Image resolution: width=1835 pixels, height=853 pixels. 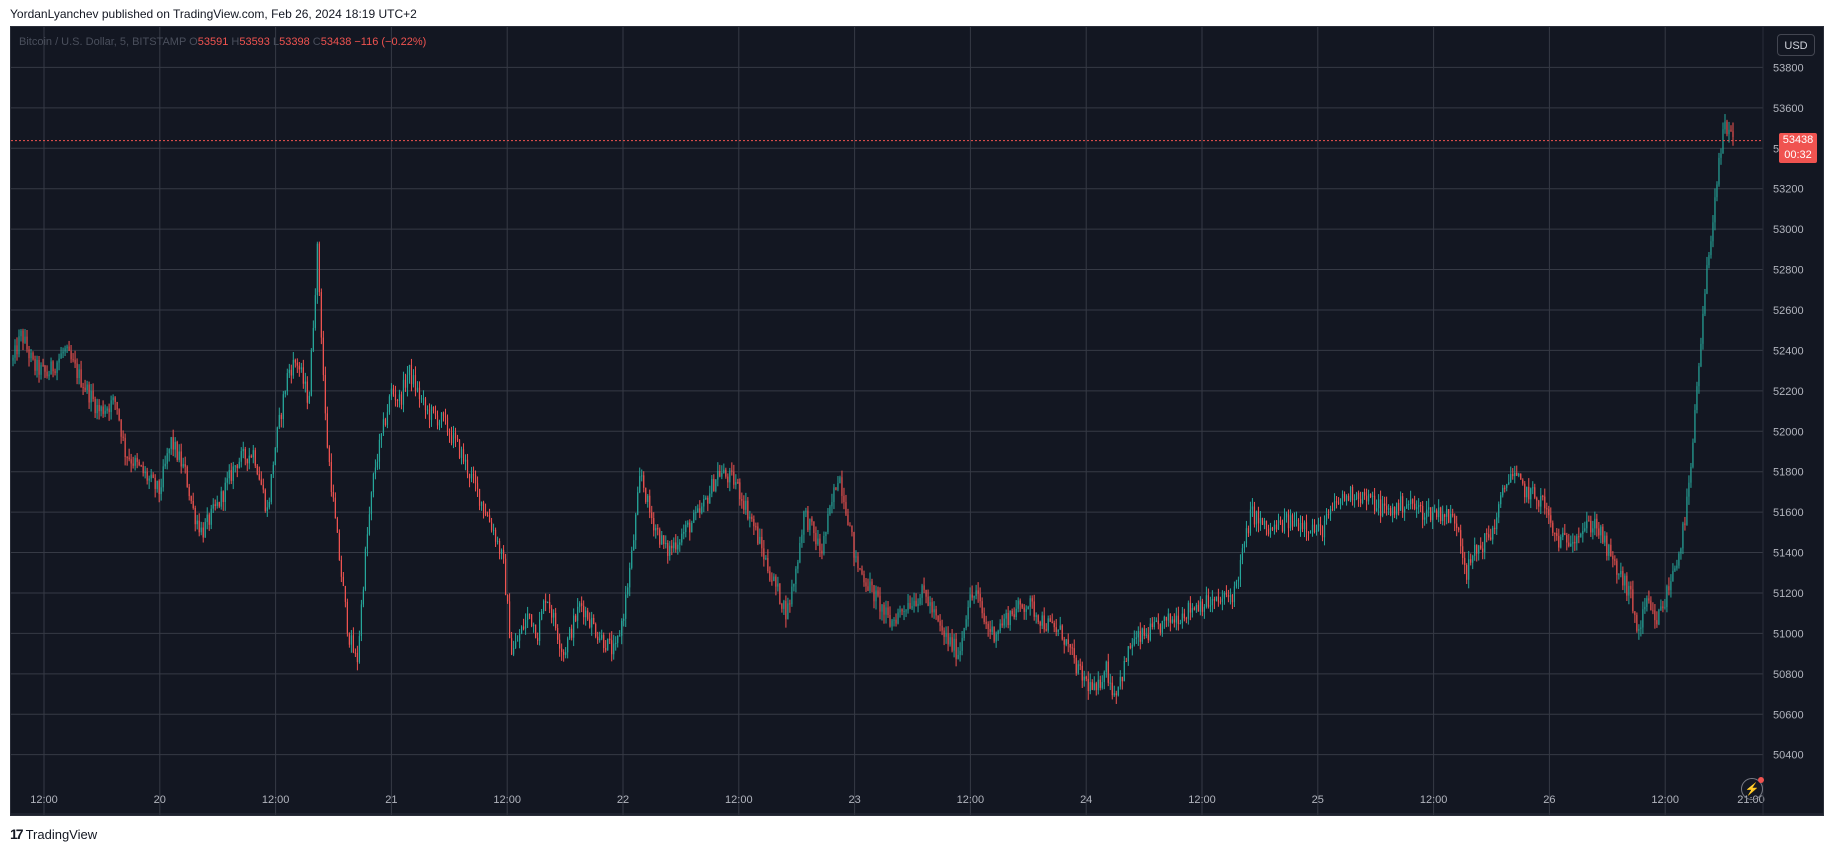 I want to click on lightning-icon: ⚡, so click(x=1752, y=789).